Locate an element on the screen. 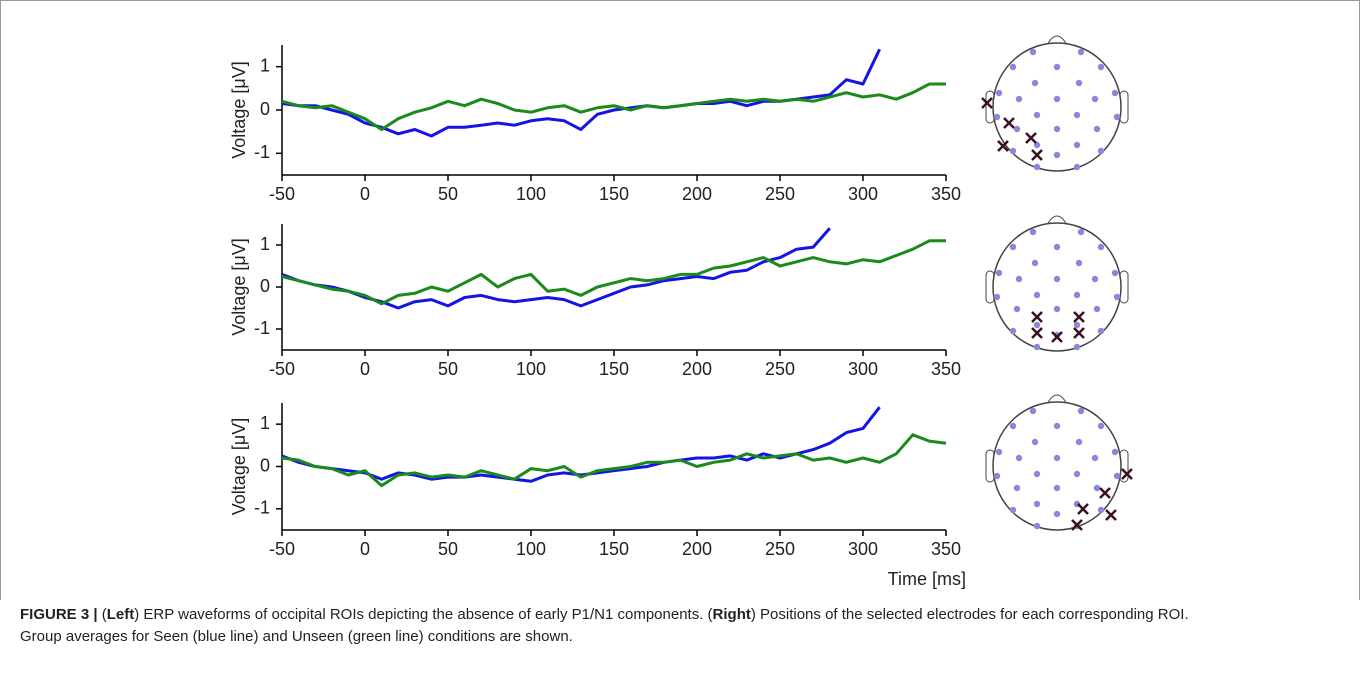  head-map is located at coordinates (1059, 462).